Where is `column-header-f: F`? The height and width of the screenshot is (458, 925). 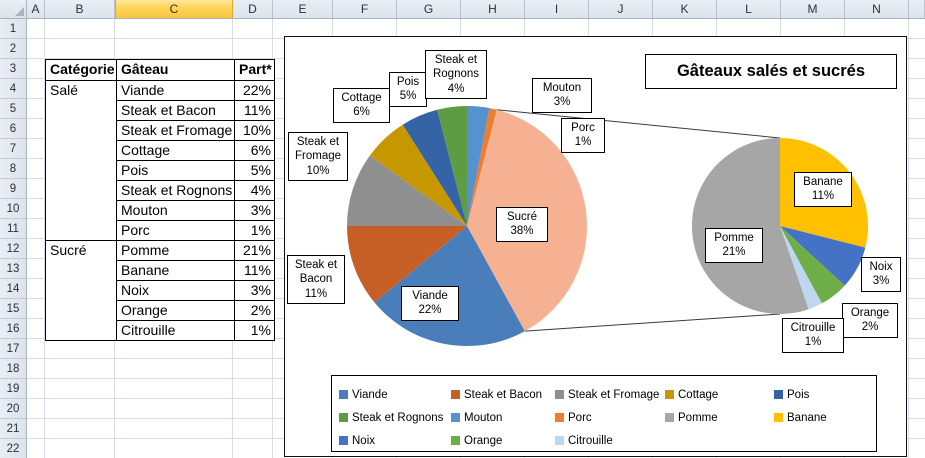
column-header-f: F is located at coordinates (365, 9).